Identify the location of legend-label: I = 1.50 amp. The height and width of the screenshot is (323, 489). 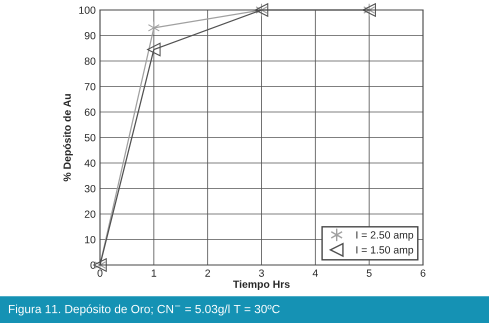
(385, 251).